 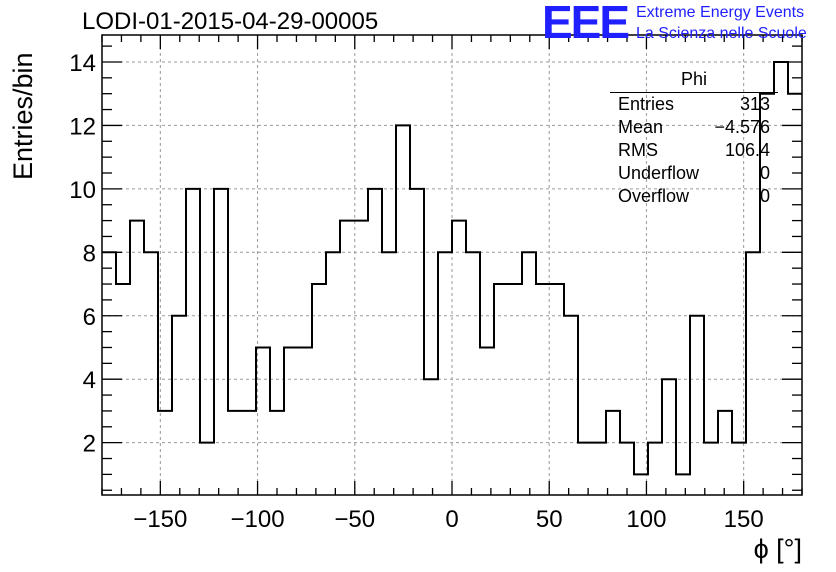 I want to click on x-tick-label: 0, so click(x=451, y=519).